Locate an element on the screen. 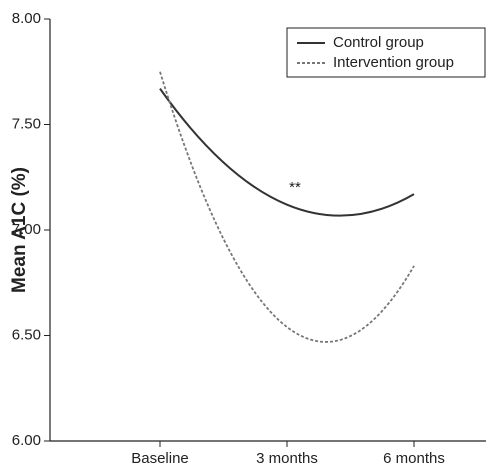 The image size is (500, 472). y-tick-label: 8.00 is located at coordinates (26, 18).